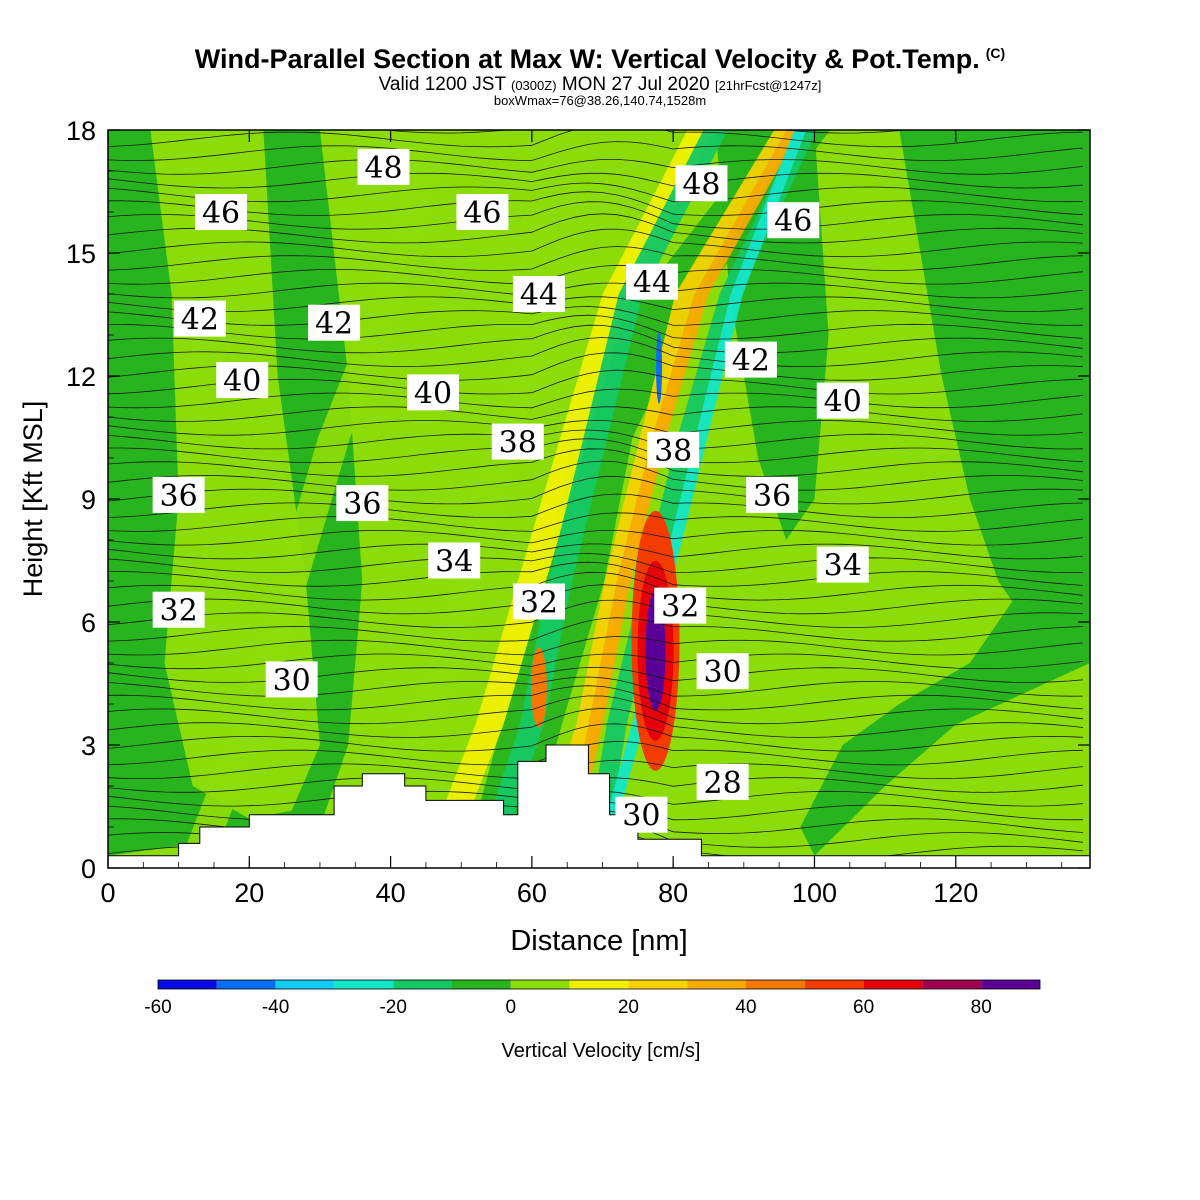  Describe the element at coordinates (599, 984) in the screenshot. I see `colorbar-frame` at that location.